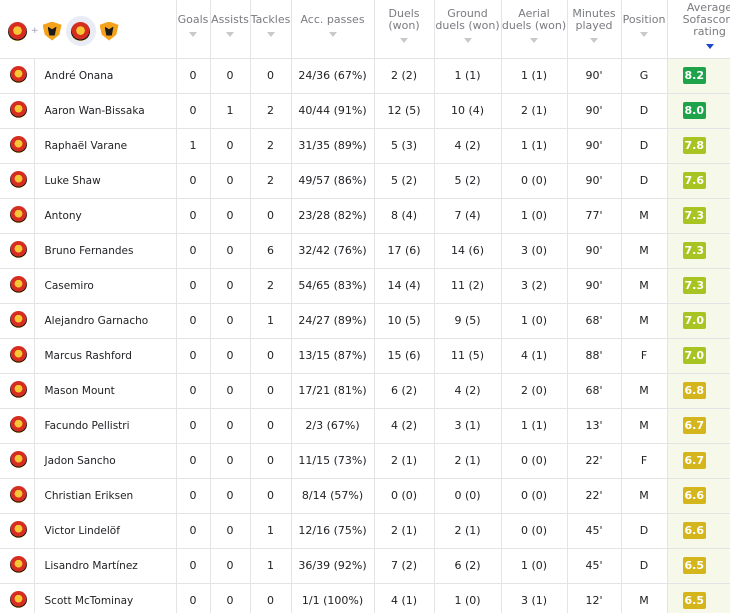 Image resolution: width=730 pixels, height=613 pixels. Describe the element at coordinates (694, 180) in the screenshot. I see `rating-badge: 7.6` at that location.